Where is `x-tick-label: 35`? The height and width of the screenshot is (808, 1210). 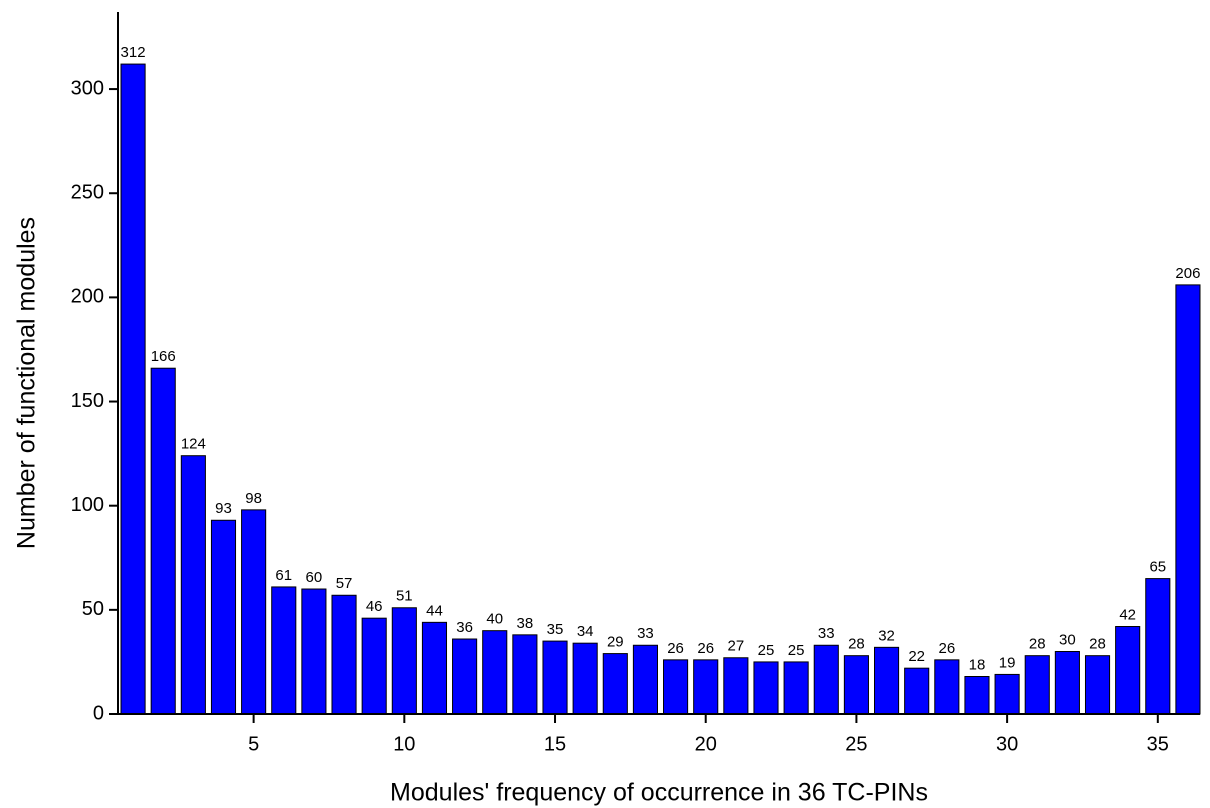
x-tick-label: 35 is located at coordinates (1158, 744).